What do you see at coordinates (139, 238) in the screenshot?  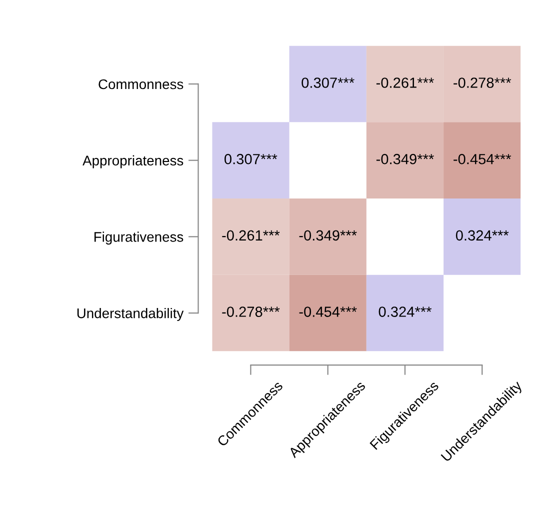 I see `y-tick-label: Figurativeness` at bounding box center [139, 238].